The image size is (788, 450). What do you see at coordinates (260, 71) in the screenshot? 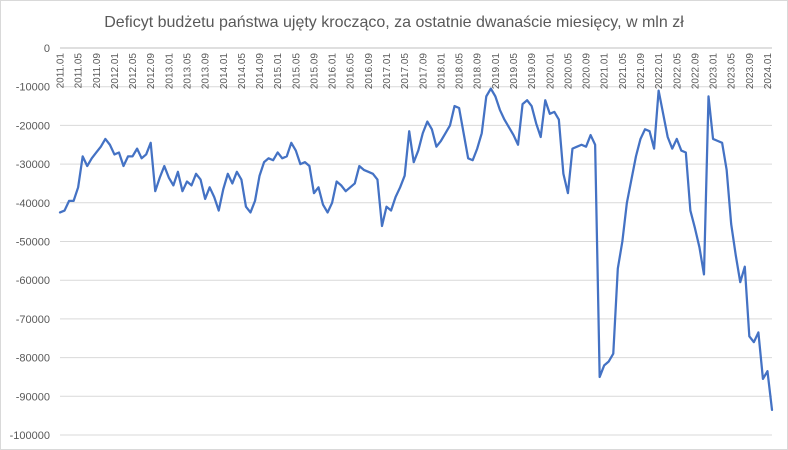
I see `x-tick-label: 2014.09` at bounding box center [260, 71].